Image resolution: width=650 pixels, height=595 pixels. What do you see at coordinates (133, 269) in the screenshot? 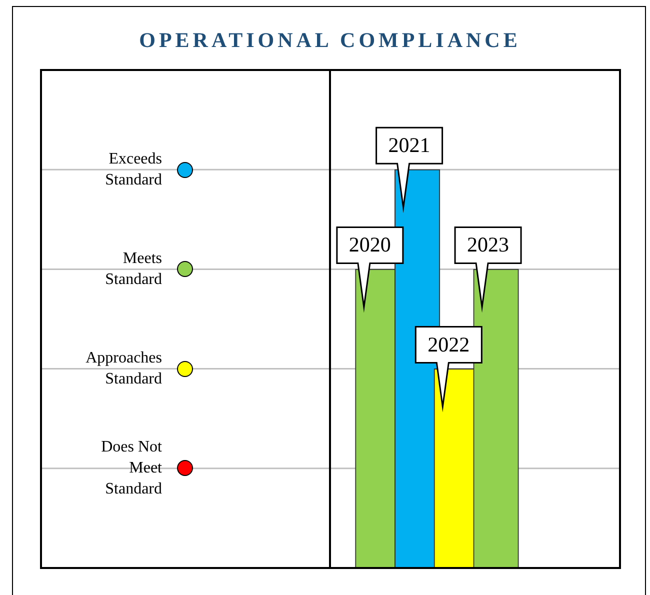
I see `ref-line-label: Meets Standard` at bounding box center [133, 269].